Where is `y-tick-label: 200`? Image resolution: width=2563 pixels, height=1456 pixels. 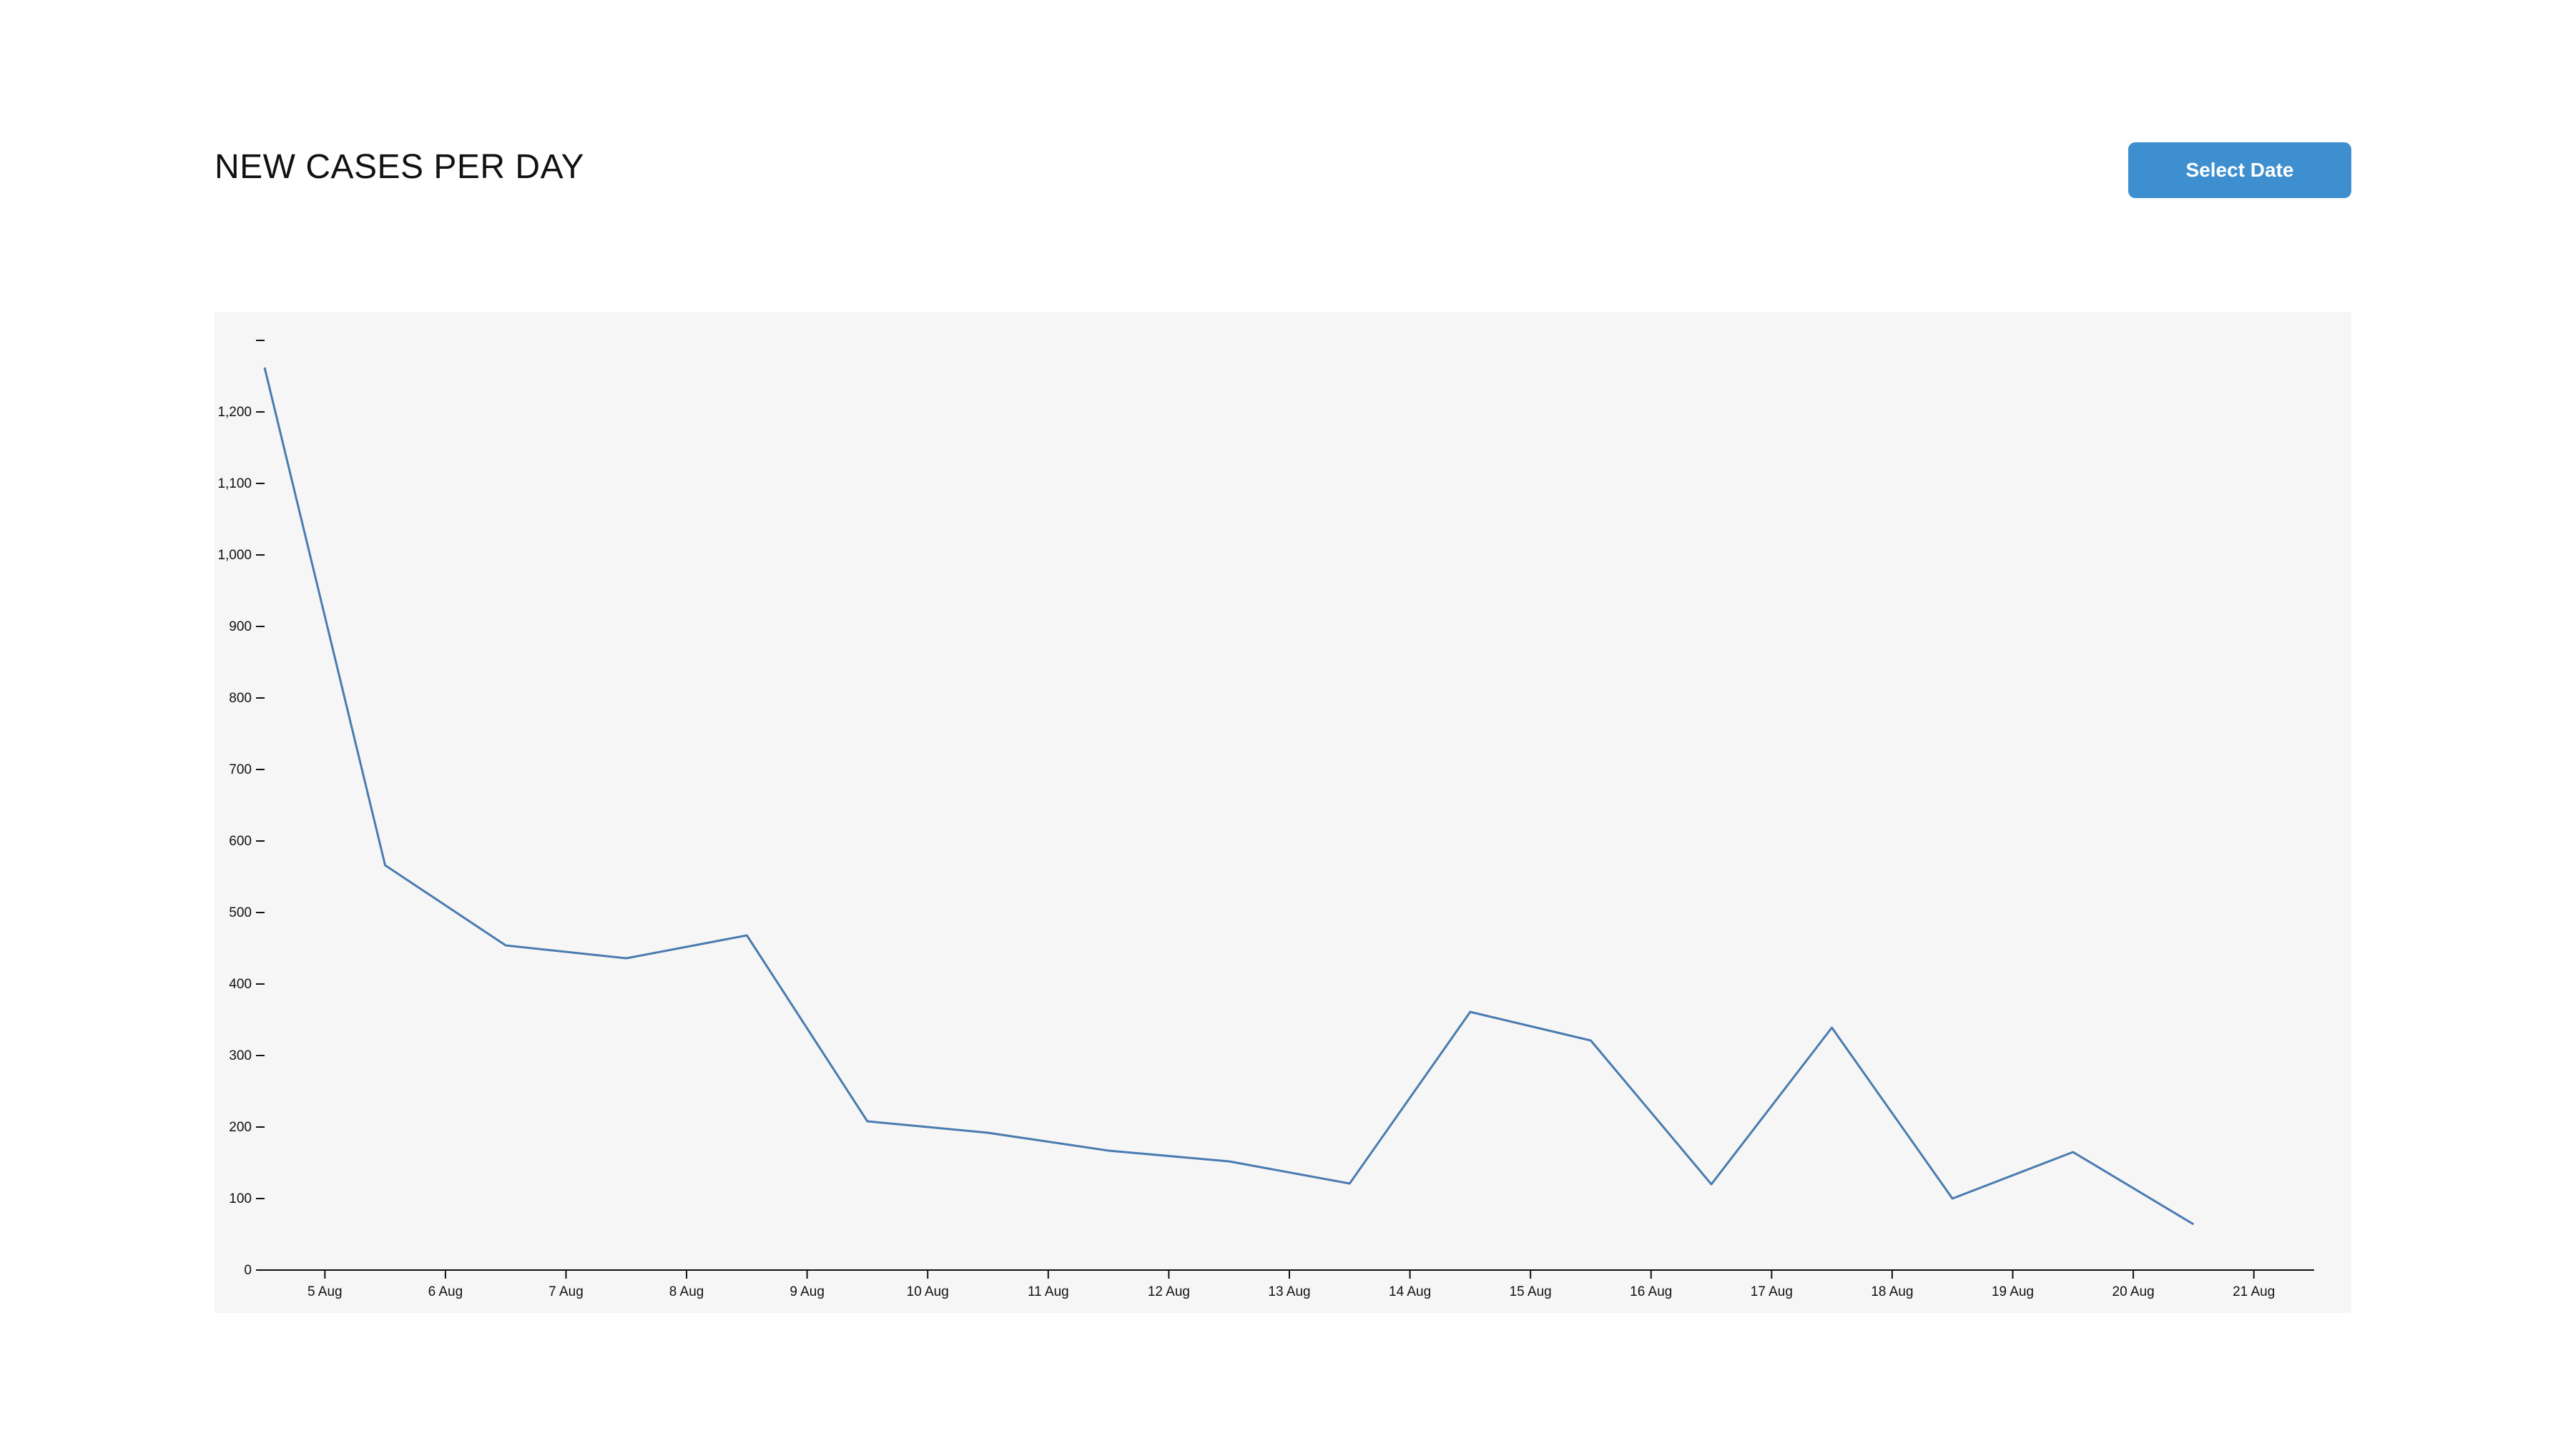
y-tick-label: 200 is located at coordinates (240, 1127).